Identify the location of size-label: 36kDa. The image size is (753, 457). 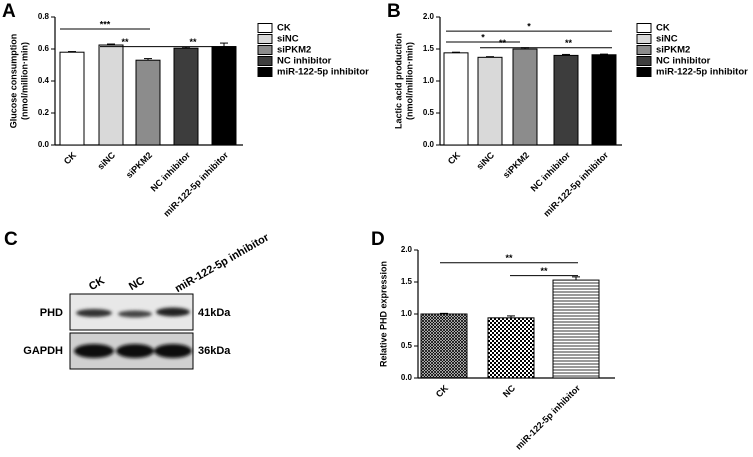
(214, 351).